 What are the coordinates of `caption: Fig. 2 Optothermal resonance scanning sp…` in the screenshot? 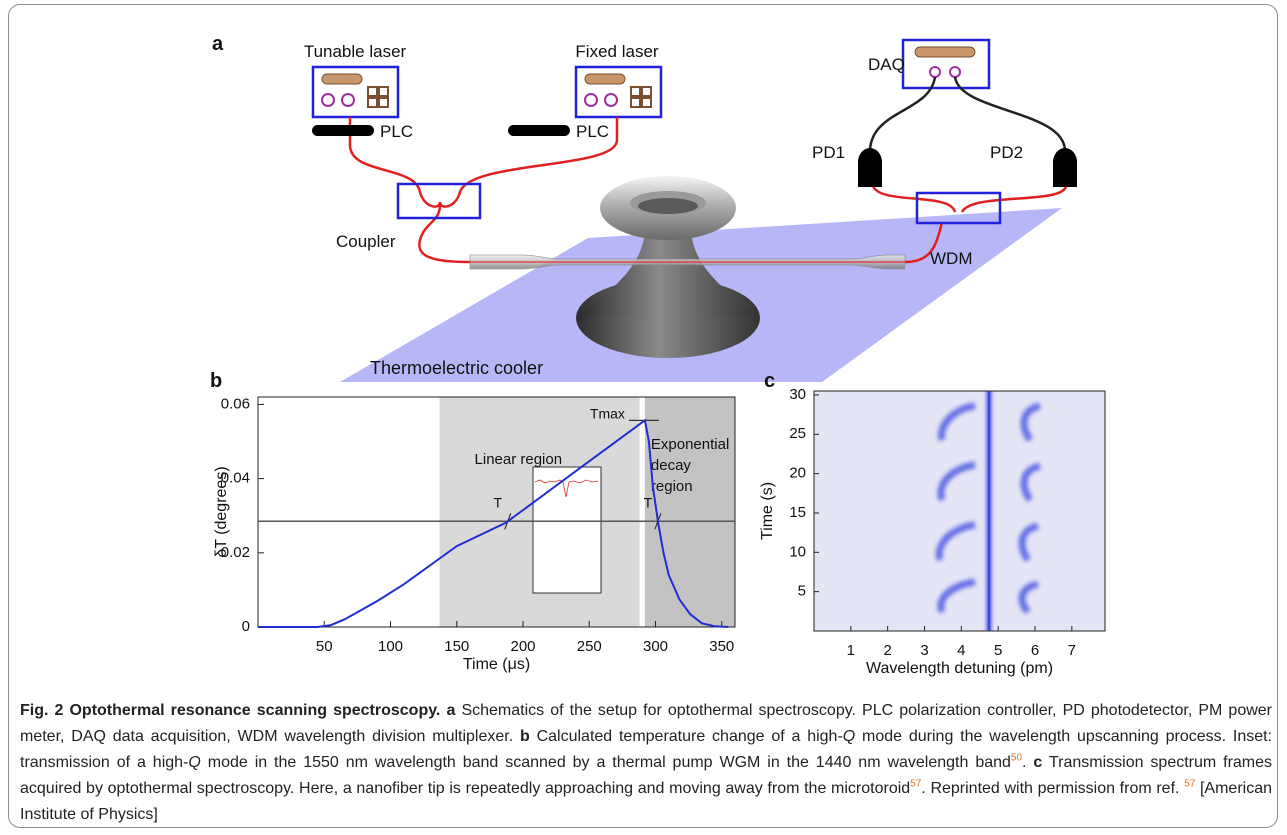 It's located at (646, 762).